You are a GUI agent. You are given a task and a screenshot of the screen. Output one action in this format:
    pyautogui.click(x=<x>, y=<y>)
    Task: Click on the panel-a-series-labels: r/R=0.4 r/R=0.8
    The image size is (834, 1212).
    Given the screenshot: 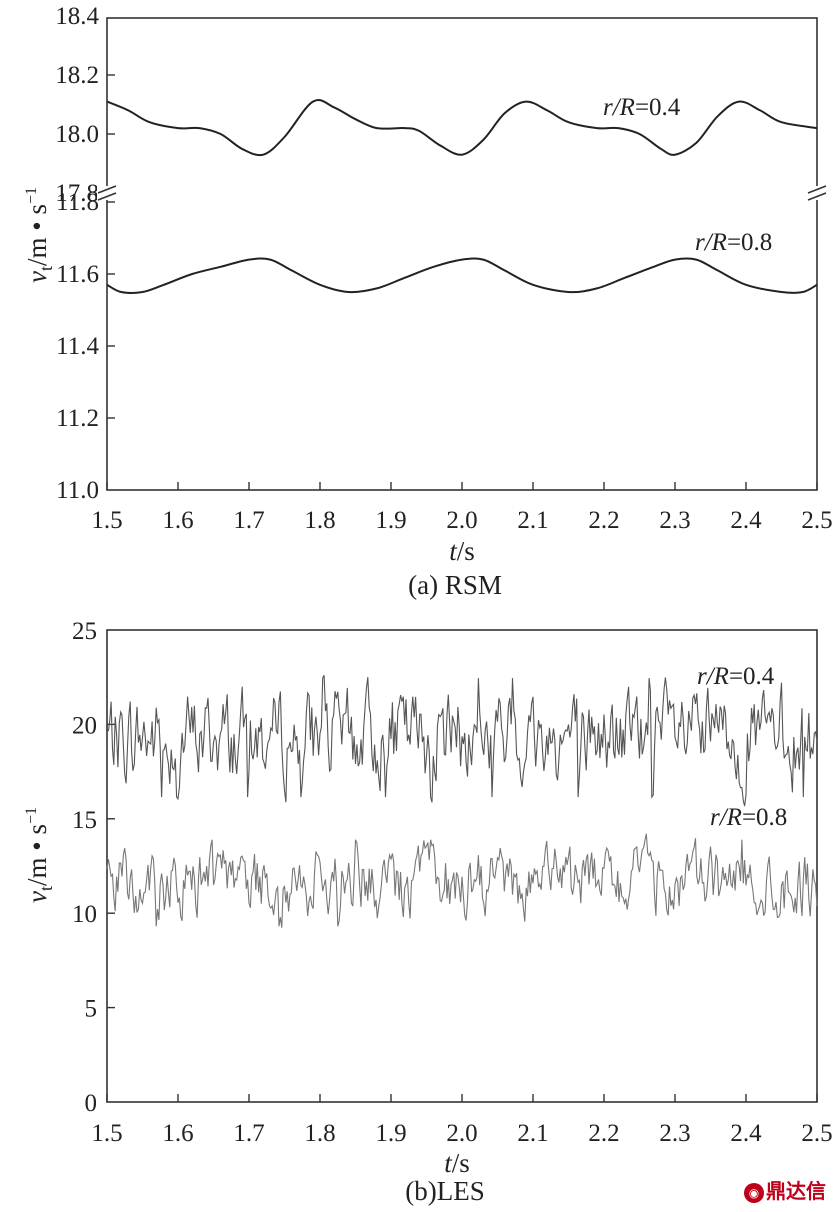 What is the action you would take?
    pyautogui.click(x=687, y=175)
    